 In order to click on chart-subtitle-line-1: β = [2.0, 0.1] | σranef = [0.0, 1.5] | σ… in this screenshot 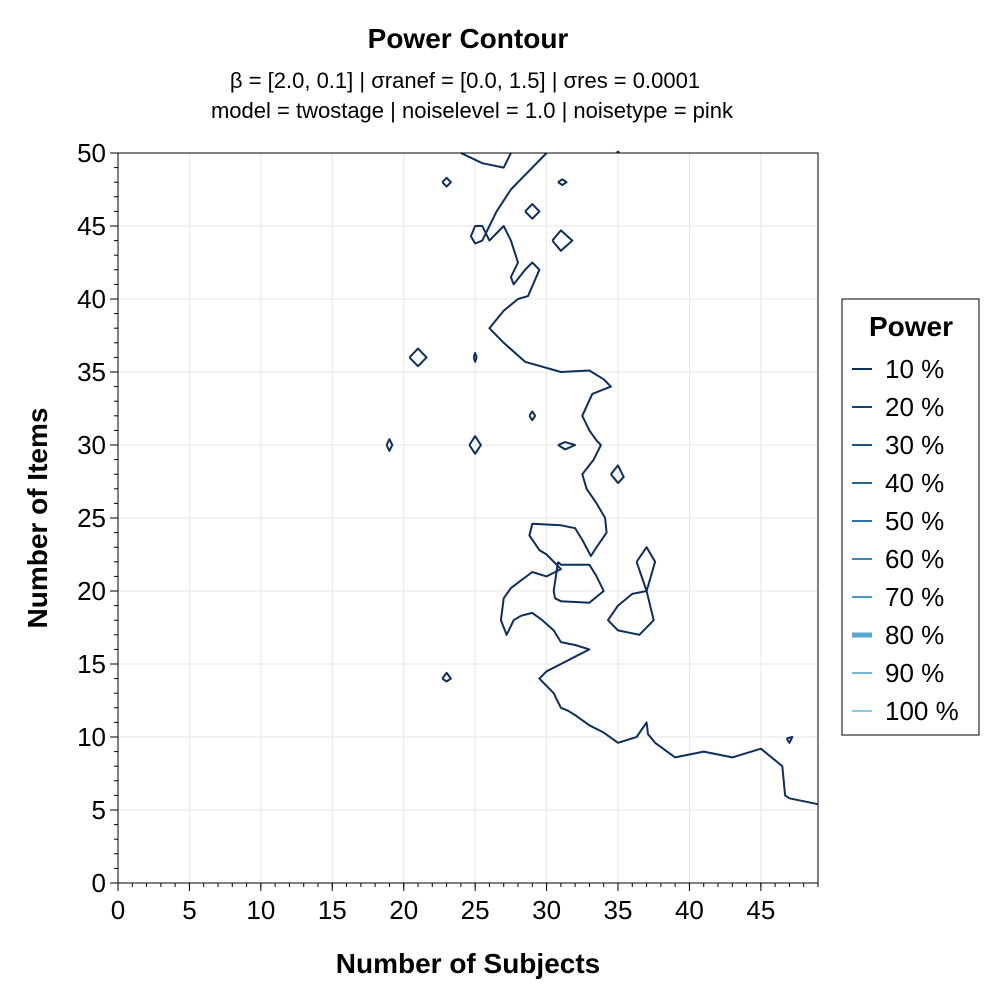, I will do `click(465, 80)`.